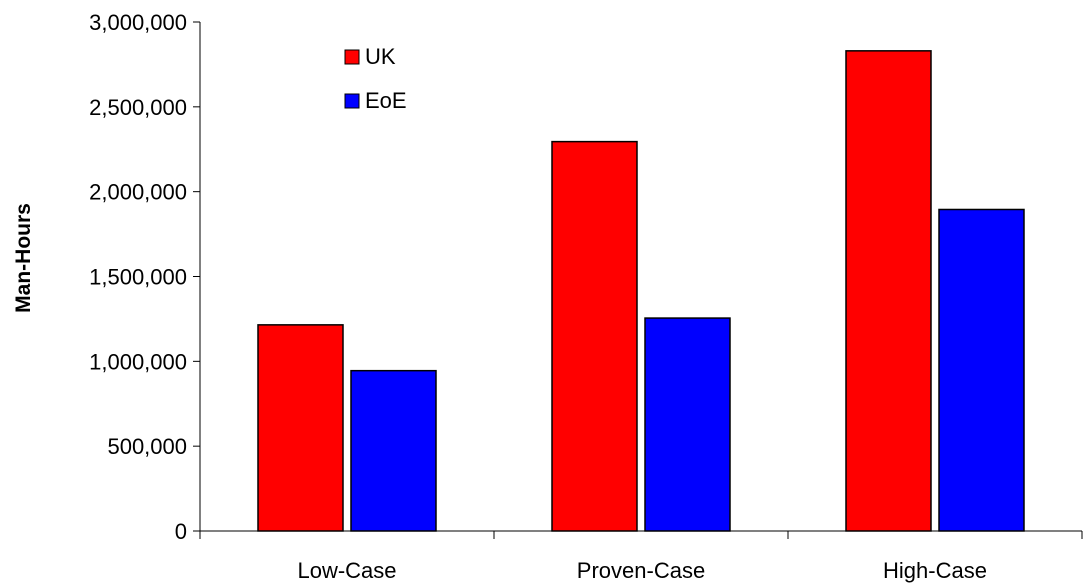 The height and width of the screenshot is (584, 1090). Describe the element at coordinates (300, 428) in the screenshot. I see `bar-uk-low-case` at that location.